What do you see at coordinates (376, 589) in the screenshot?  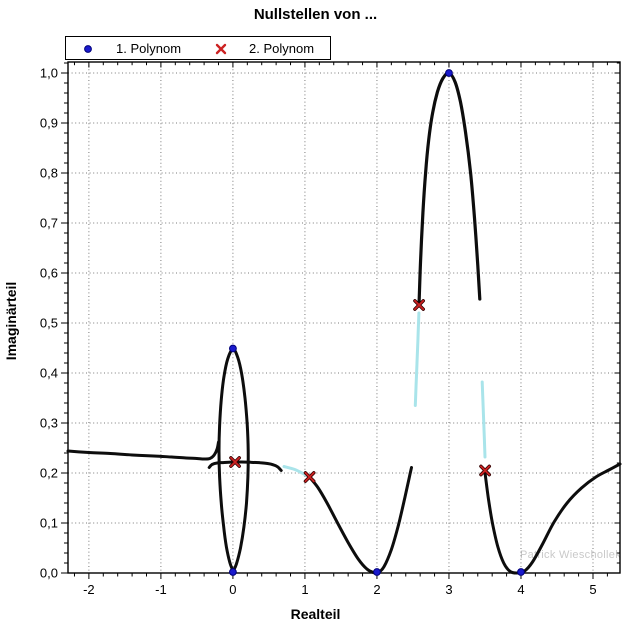 I see `svg-text: 2` at bounding box center [376, 589].